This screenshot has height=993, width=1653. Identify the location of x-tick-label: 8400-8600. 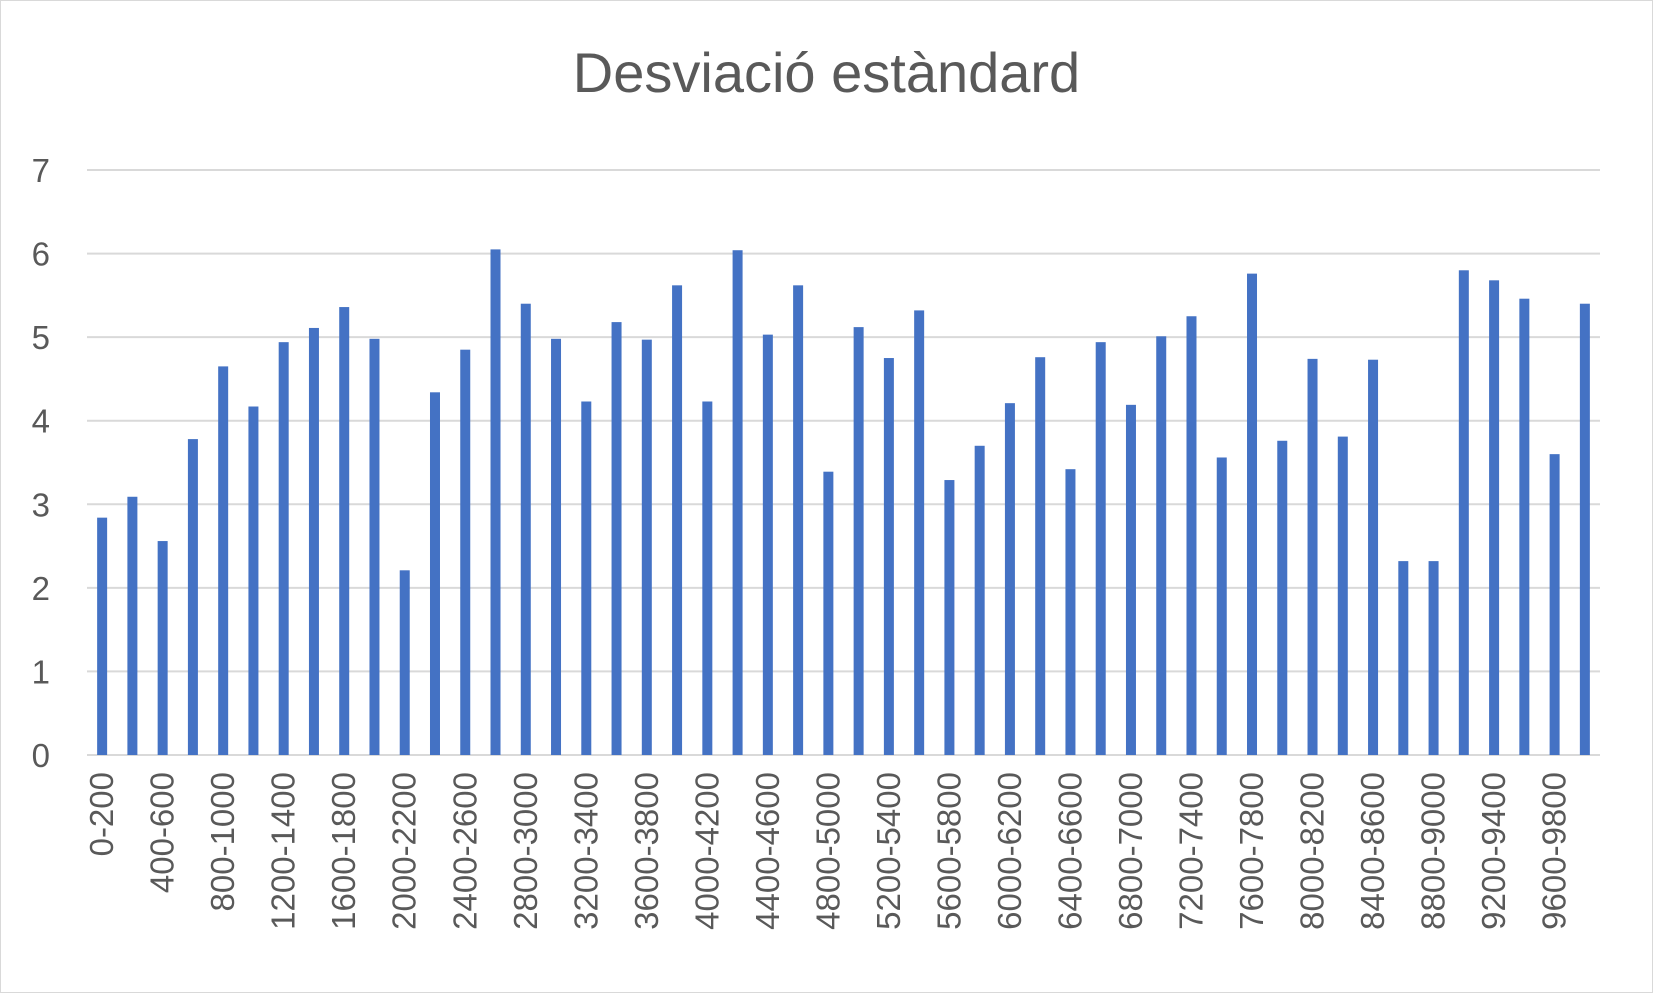
(1372, 851).